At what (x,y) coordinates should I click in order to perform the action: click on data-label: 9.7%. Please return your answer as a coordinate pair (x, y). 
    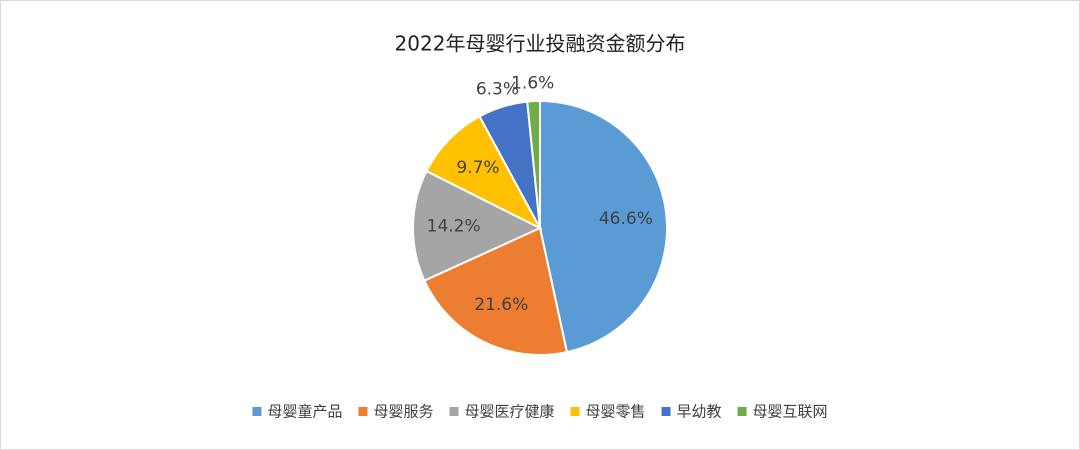
    Looking at the image, I should click on (477, 168).